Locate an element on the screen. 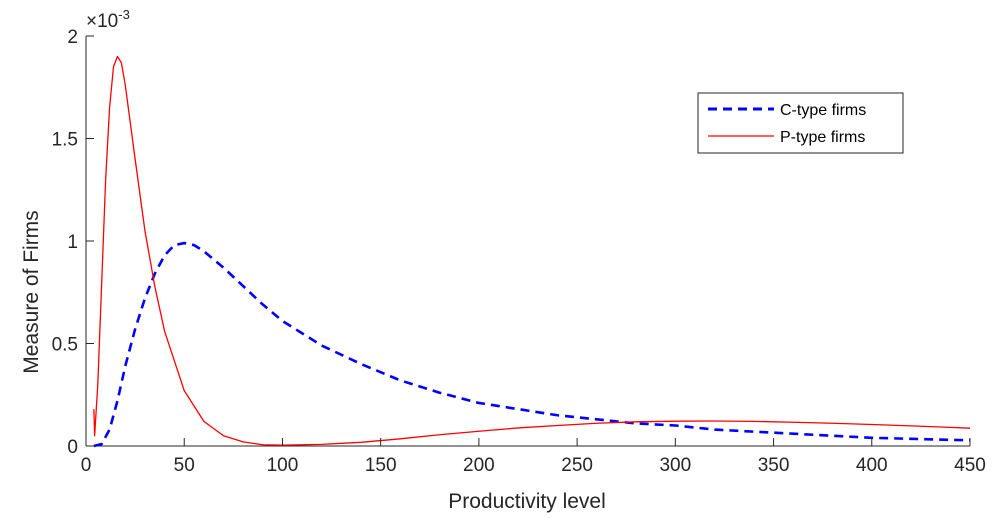 The image size is (994, 518). x-tick-label: 100 is located at coordinates (283, 465).